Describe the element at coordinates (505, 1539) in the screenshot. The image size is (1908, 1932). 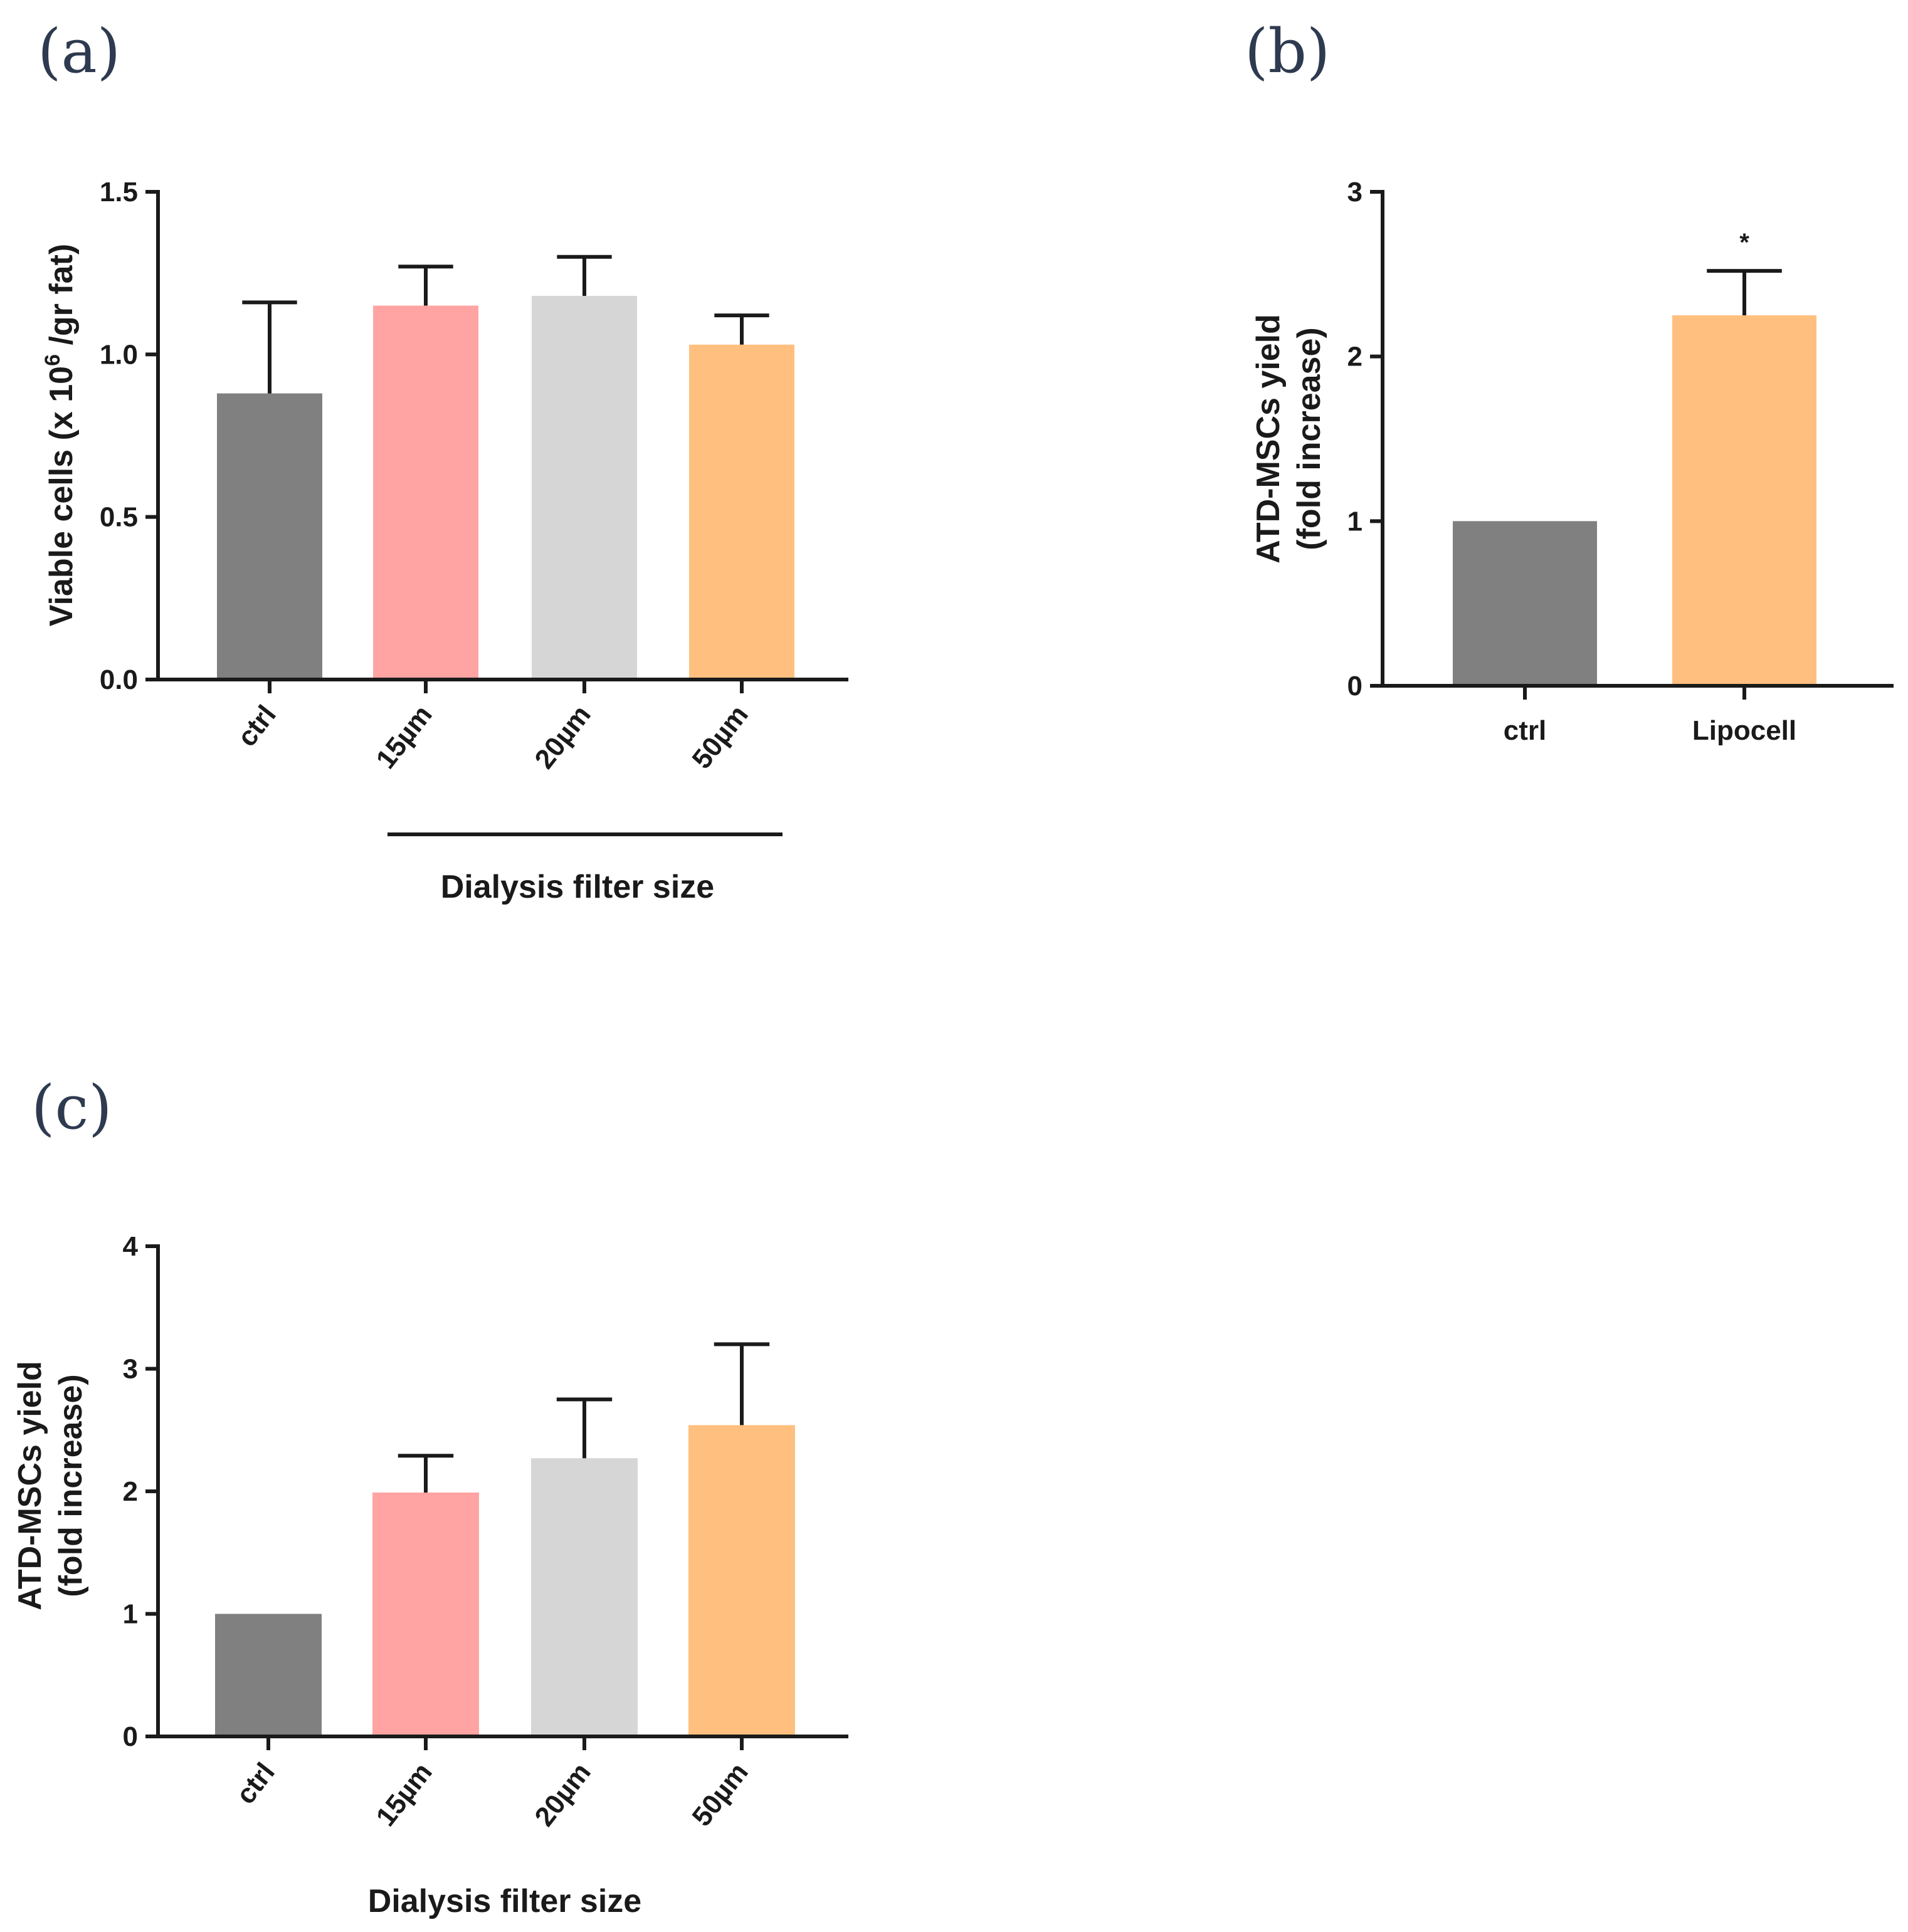
I see `panel-c-bars` at that location.